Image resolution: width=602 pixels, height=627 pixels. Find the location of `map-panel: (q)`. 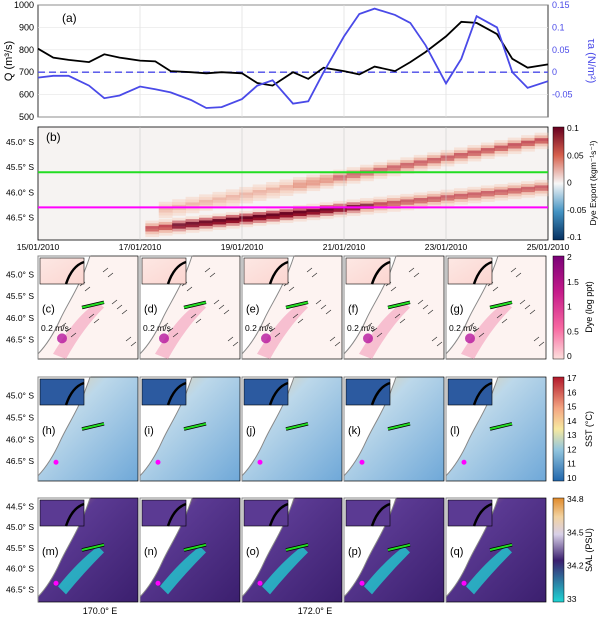

map-panel: (q) is located at coordinates (496, 550).